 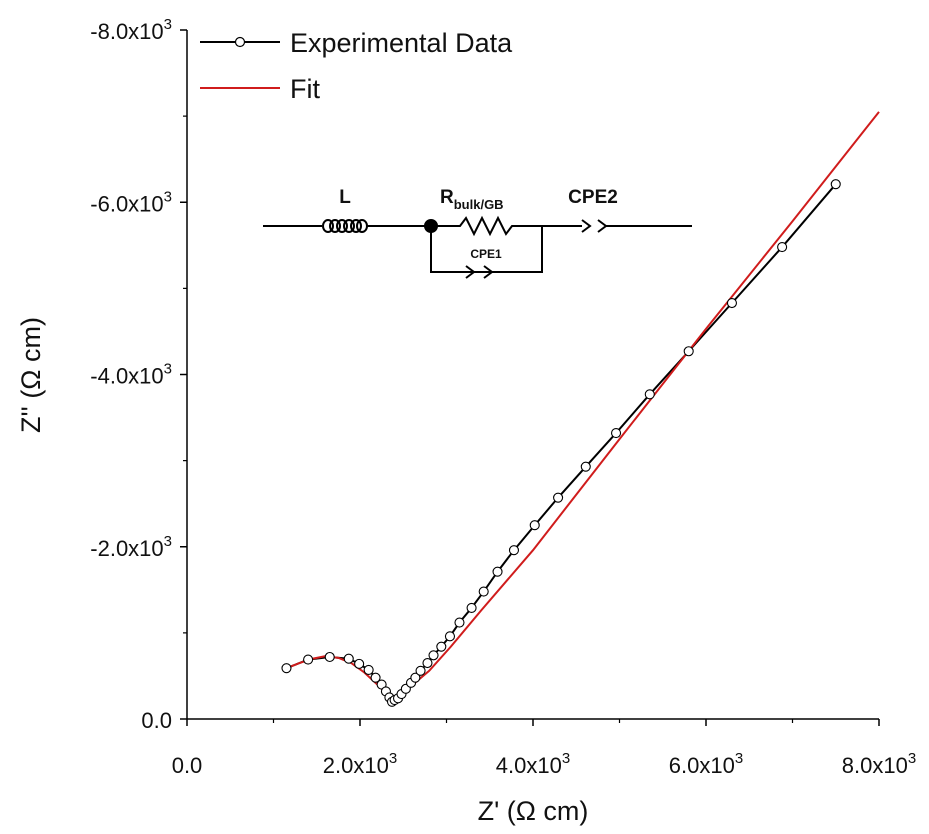 What do you see at coordinates (486, 254) in the screenshot?
I see `cpe1-label: CPE1` at bounding box center [486, 254].